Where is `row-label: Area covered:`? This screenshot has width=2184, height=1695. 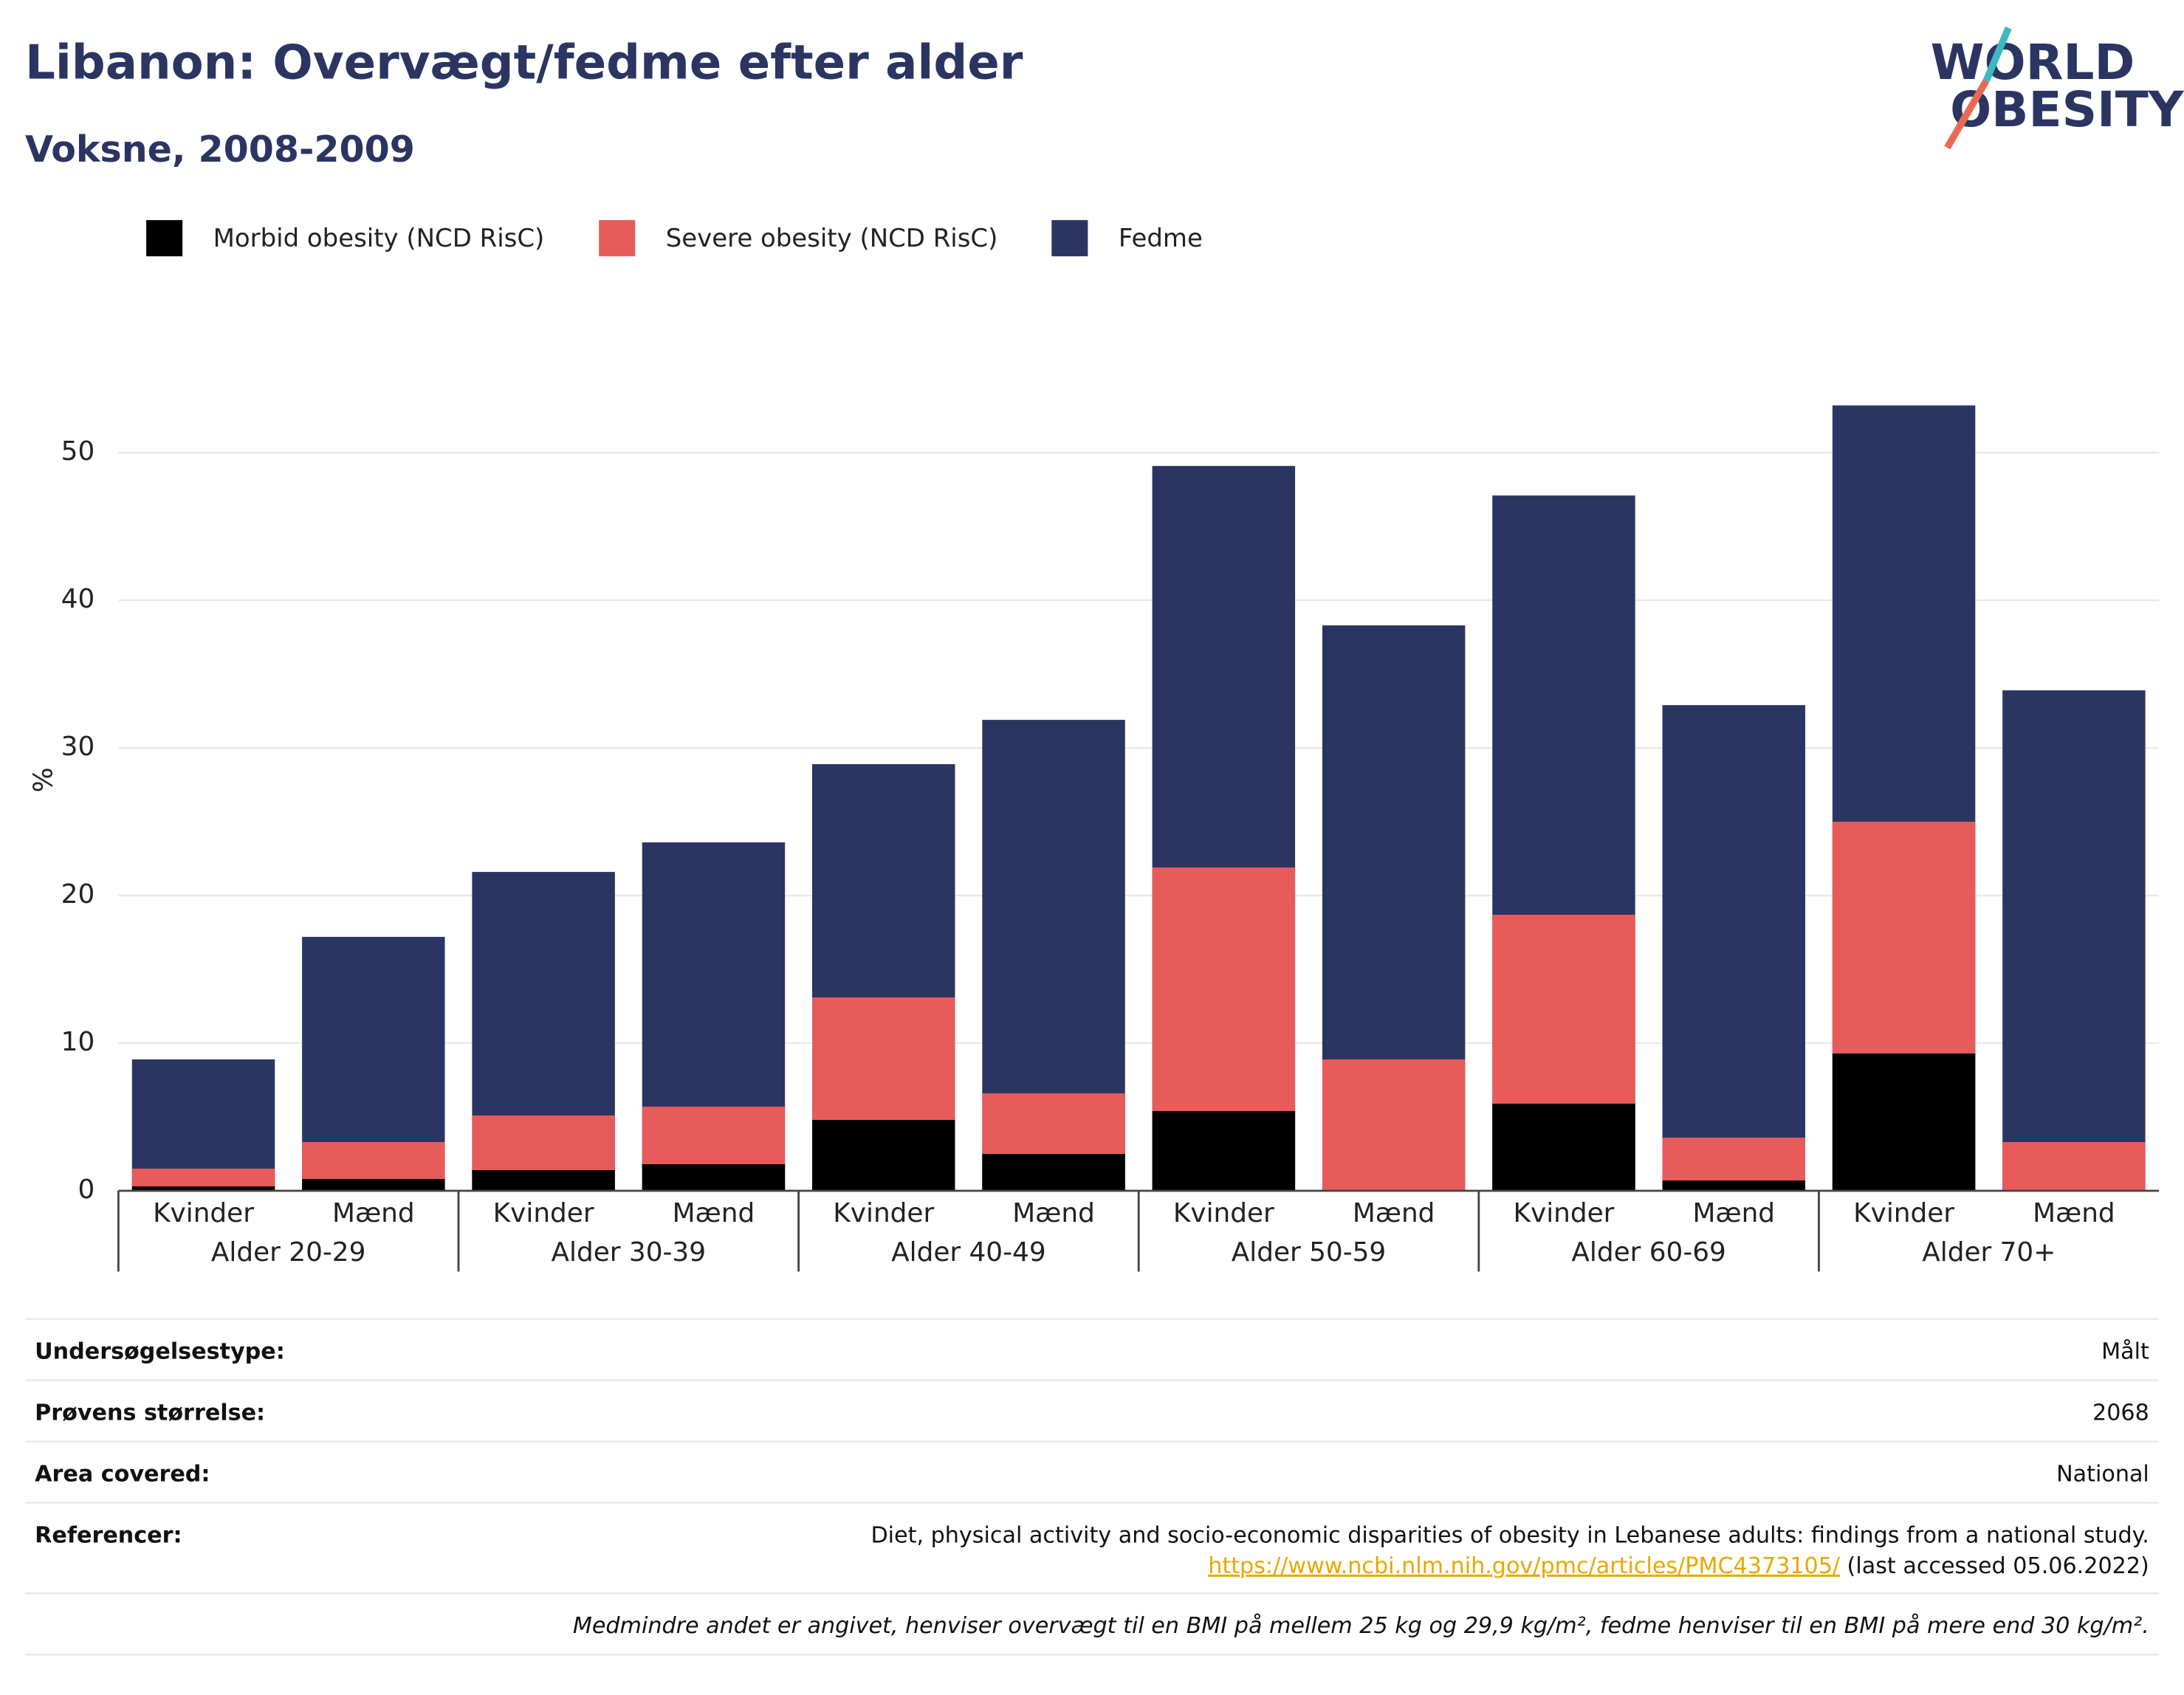 row-label: Area covered: is located at coordinates (123, 1474).